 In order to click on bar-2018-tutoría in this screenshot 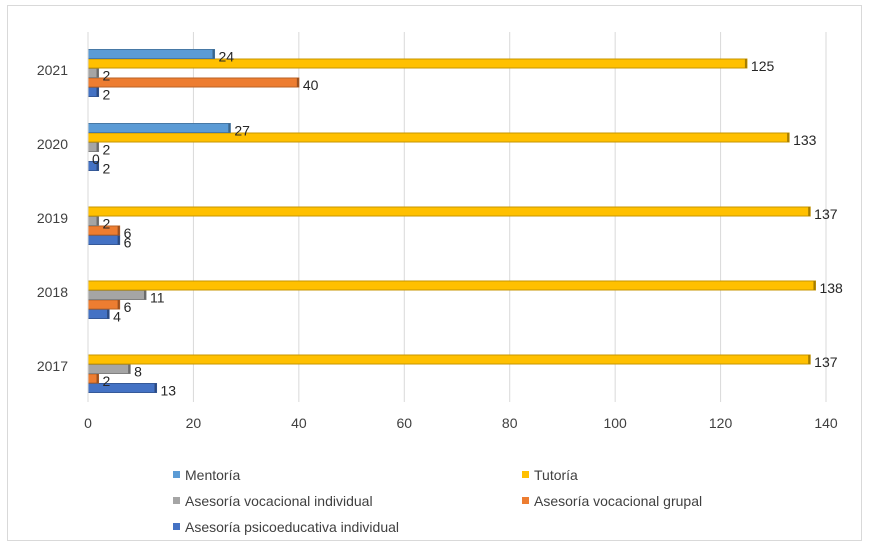, I will do `click(451, 285)`.